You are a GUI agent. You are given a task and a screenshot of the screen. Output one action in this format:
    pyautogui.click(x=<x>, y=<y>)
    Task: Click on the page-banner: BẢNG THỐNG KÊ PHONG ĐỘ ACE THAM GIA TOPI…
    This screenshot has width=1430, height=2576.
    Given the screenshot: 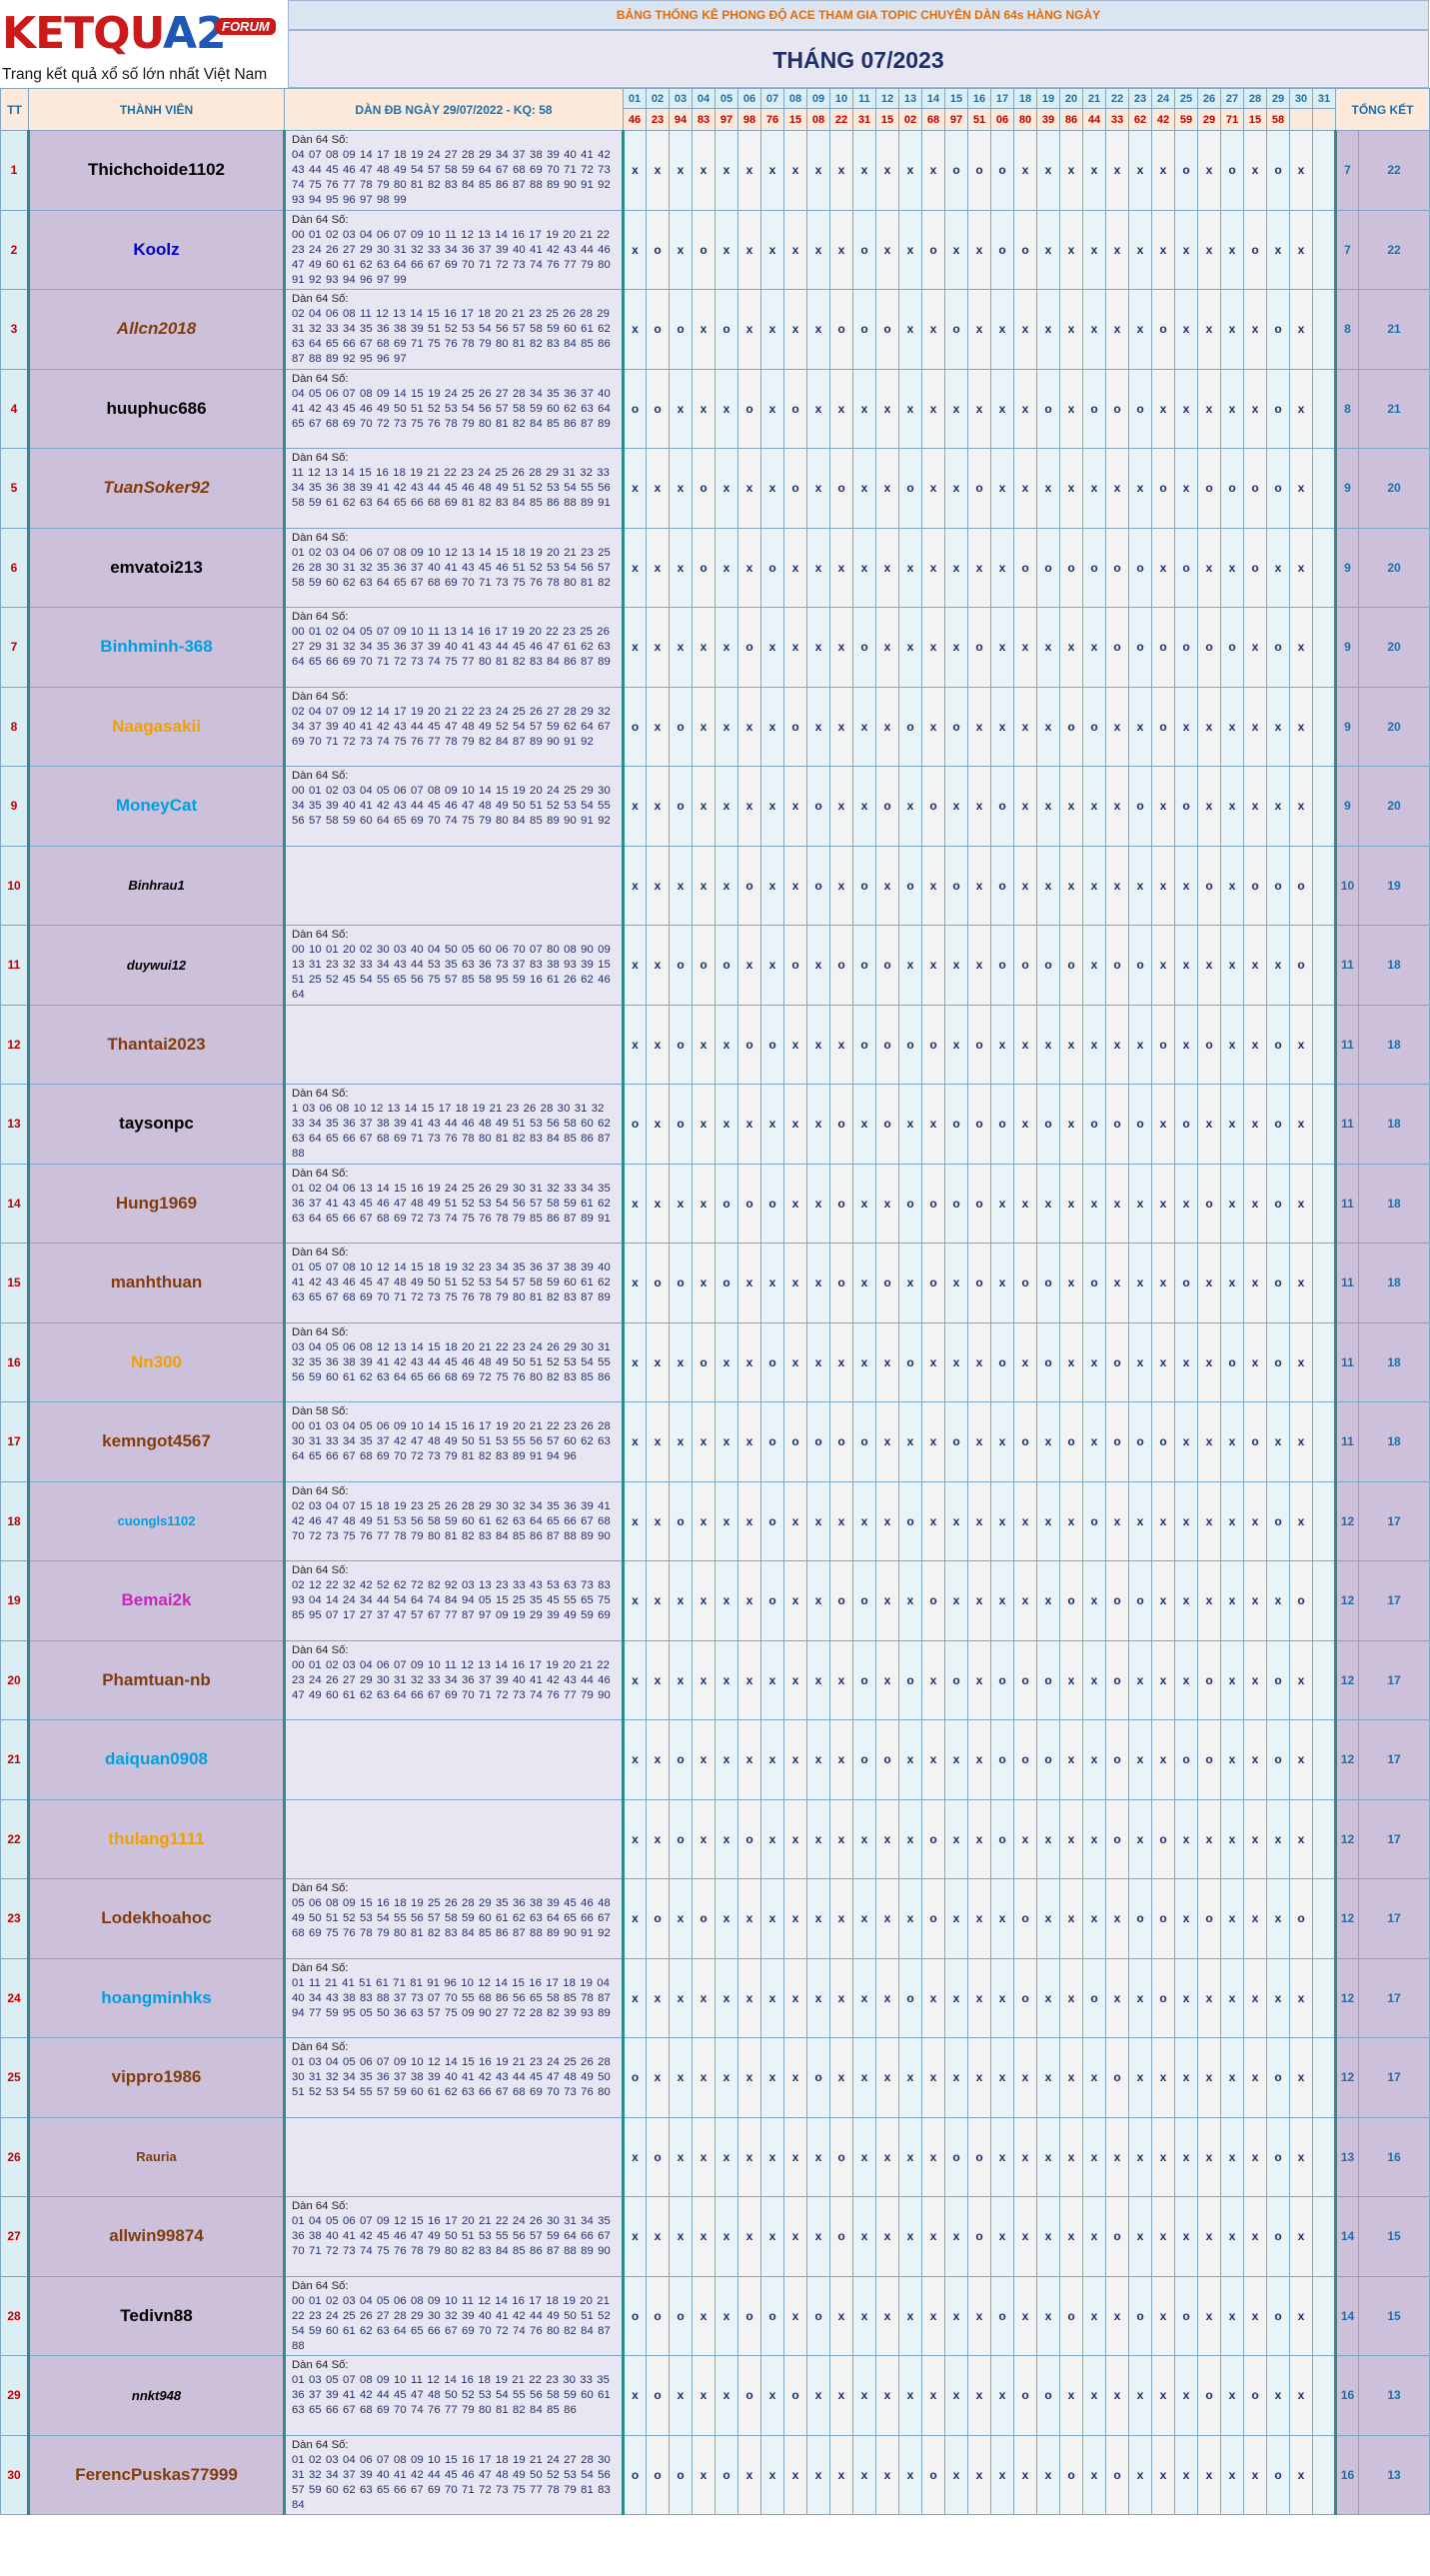 What is the action you would take?
    pyautogui.click(x=858, y=15)
    